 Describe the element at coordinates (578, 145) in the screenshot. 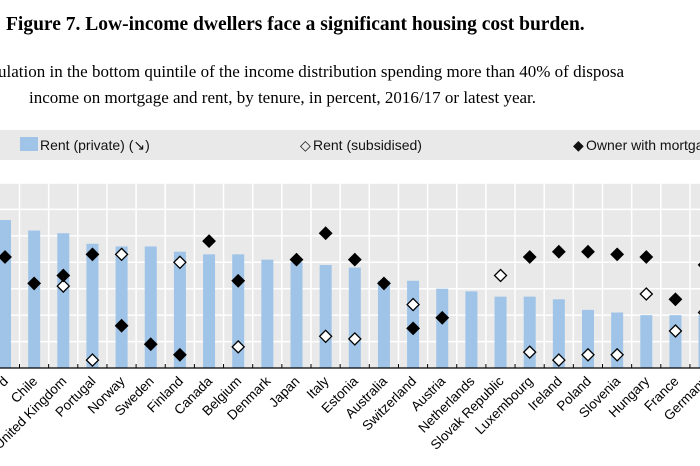

I see `legend-filled-diamond-icon: ◆` at that location.